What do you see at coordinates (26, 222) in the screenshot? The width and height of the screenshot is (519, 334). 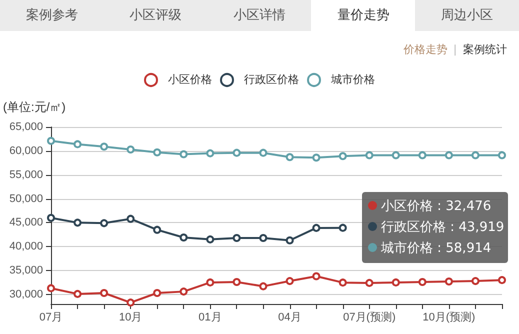 I see `y-tick-label: 45,000` at bounding box center [26, 222].